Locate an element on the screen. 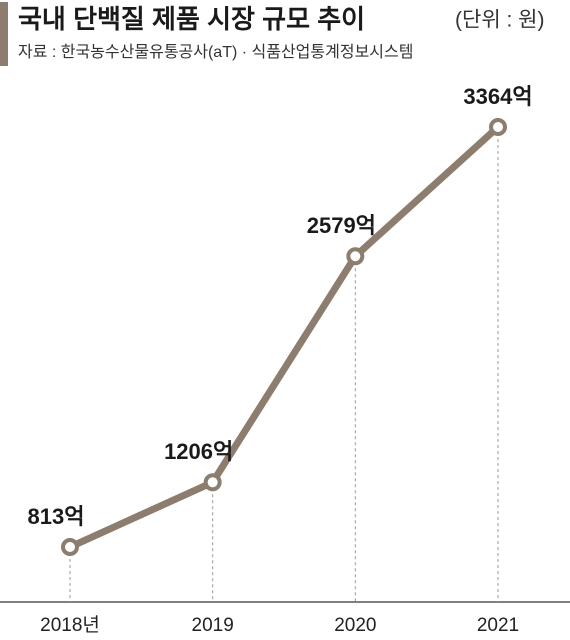  x-tick-label: 2019 is located at coordinates (213, 625).